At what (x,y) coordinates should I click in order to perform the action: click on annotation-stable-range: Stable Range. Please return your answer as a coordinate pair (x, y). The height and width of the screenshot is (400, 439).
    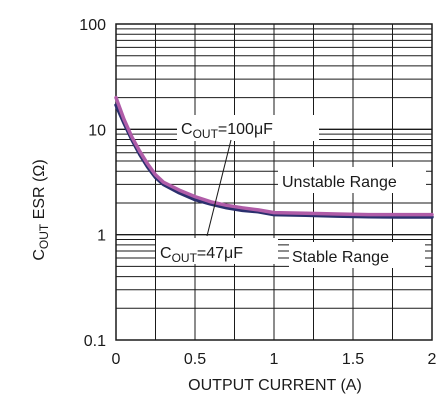
    Looking at the image, I should click on (340, 257).